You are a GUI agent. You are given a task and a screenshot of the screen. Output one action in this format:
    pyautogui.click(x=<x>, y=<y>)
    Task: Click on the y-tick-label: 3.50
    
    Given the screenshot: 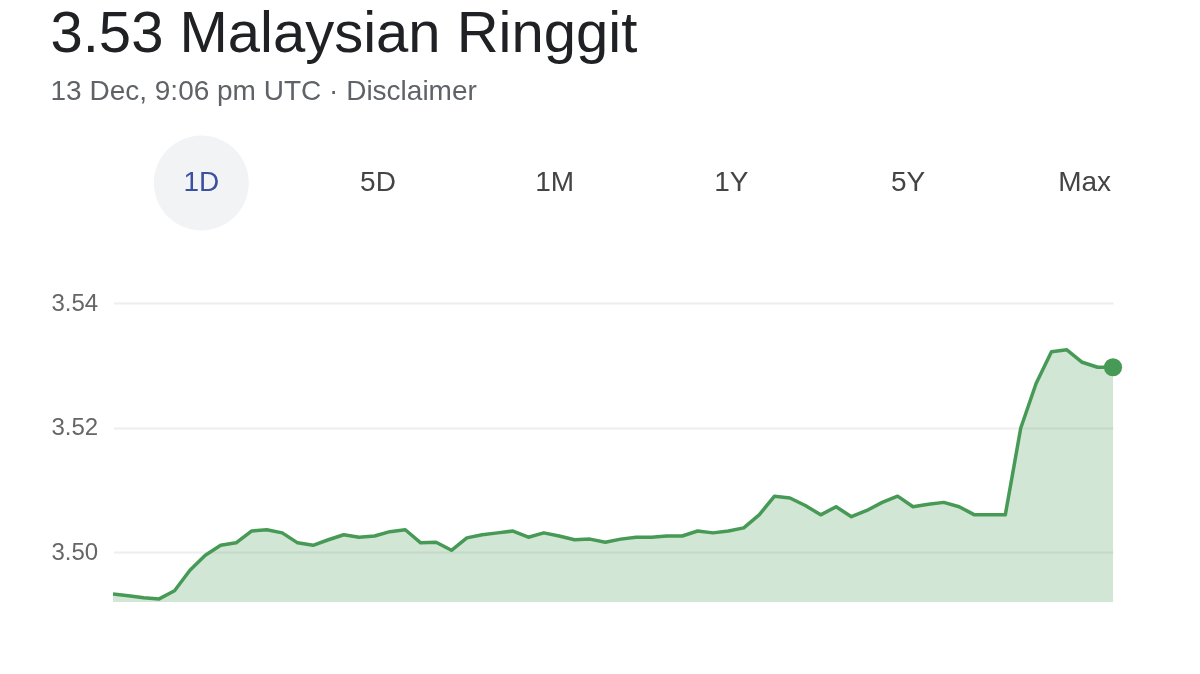 What is the action you would take?
    pyautogui.click(x=75, y=551)
    